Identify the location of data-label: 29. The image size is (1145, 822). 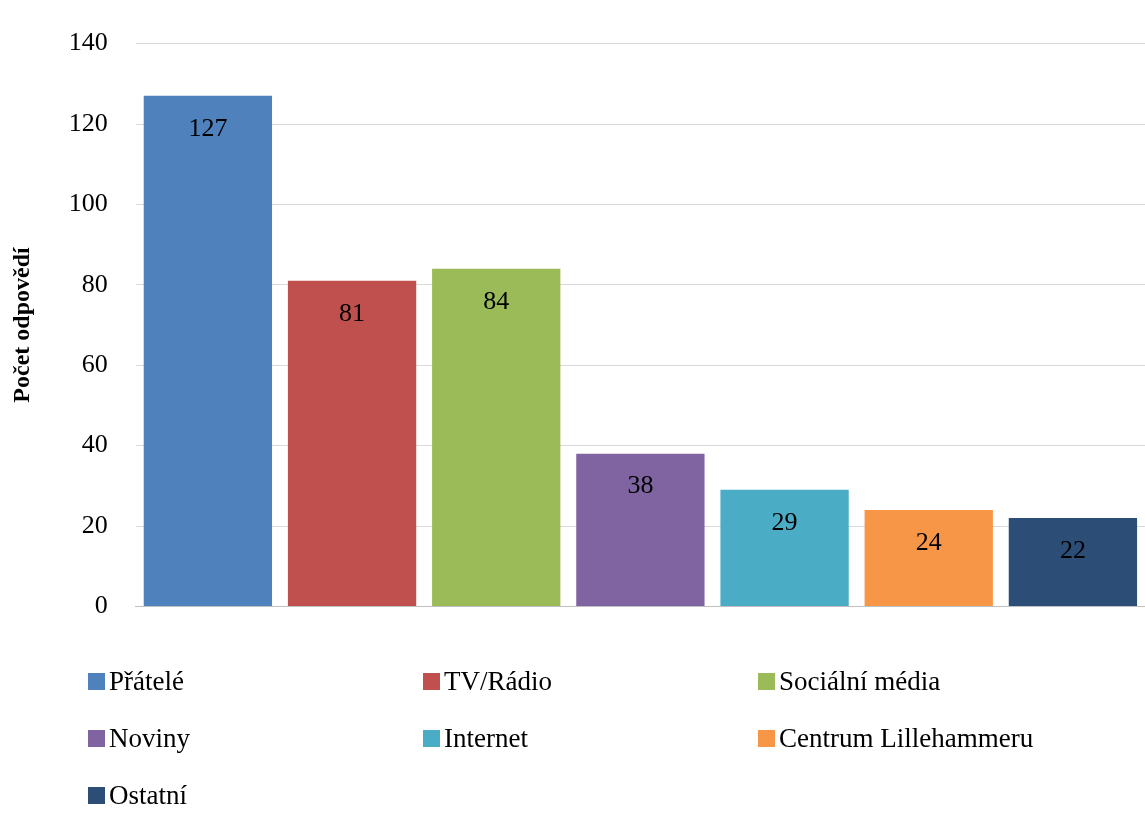
(784, 521).